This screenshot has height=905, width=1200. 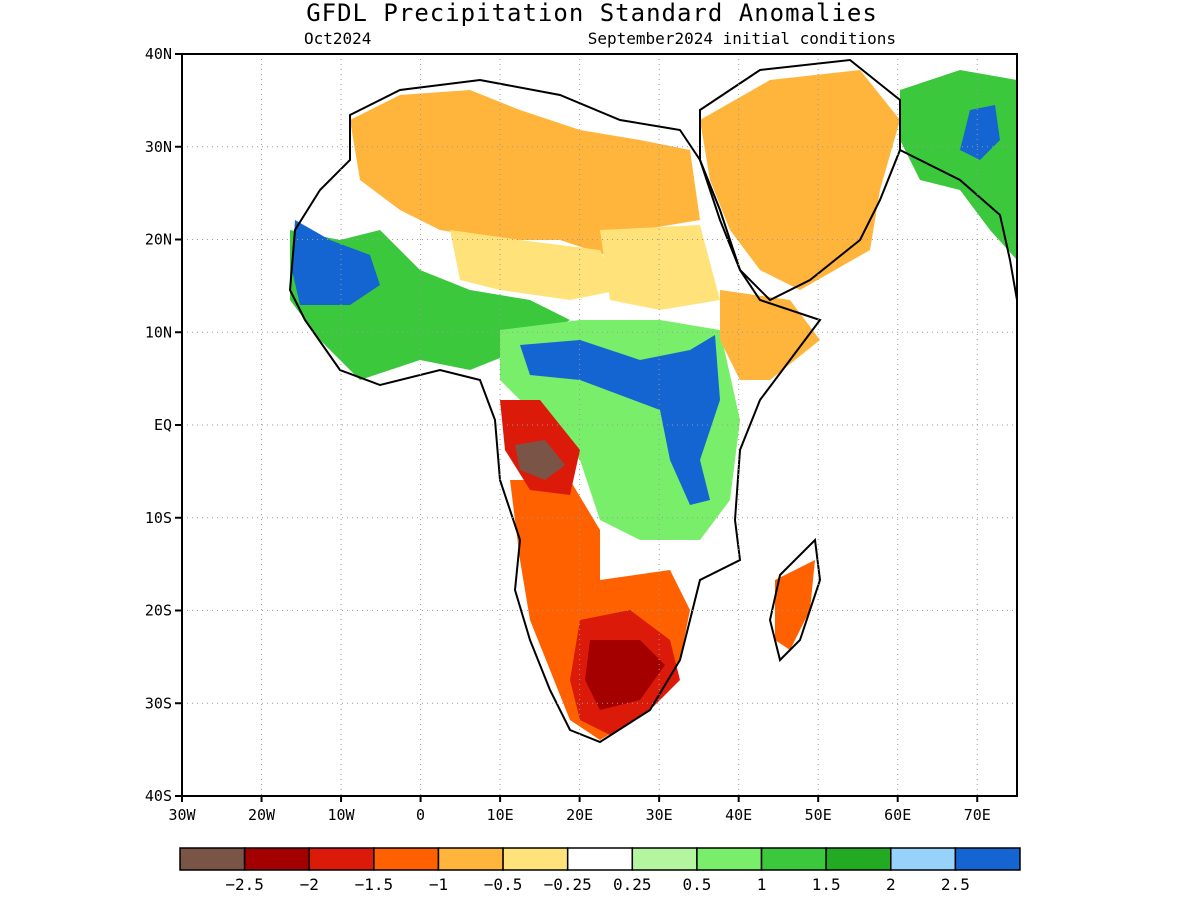 I want to click on lon-tick-label: 20W, so click(x=262, y=815).